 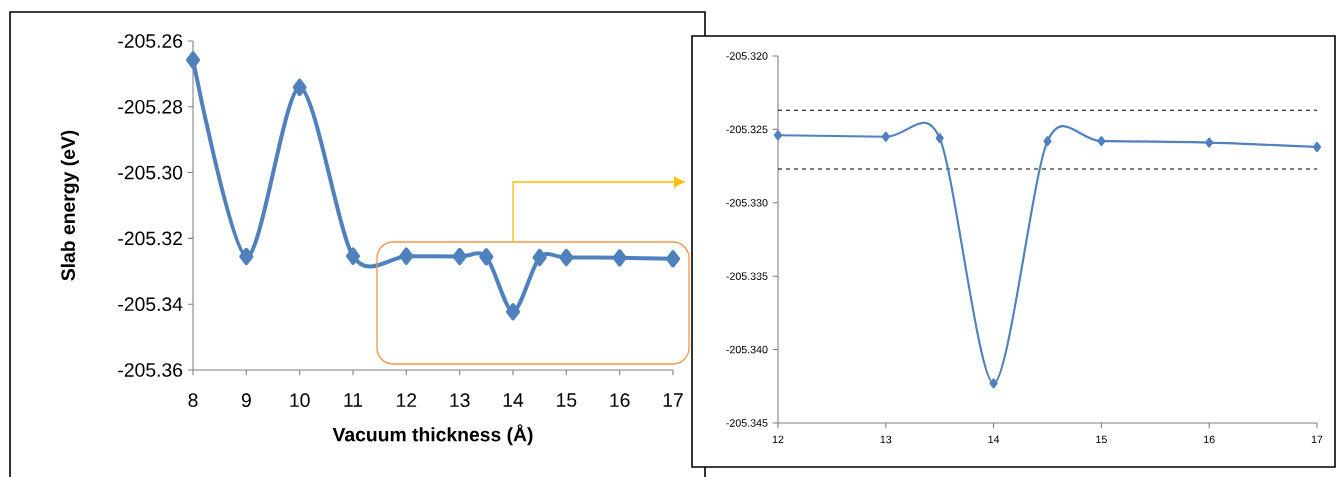 What do you see at coordinates (150, 370) in the screenshot?
I see `y-tick-label: -205.36` at bounding box center [150, 370].